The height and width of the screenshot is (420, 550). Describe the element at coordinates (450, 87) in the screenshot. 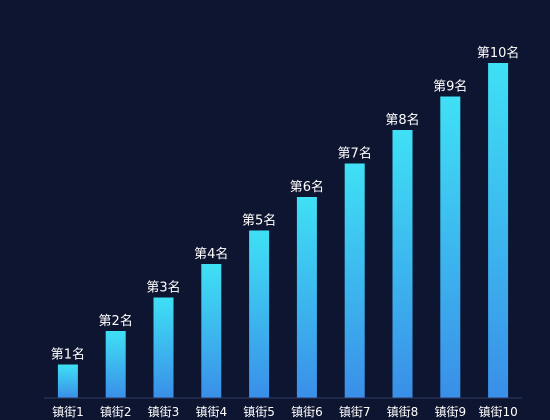

I see `data-label-9: 第9名` at that location.